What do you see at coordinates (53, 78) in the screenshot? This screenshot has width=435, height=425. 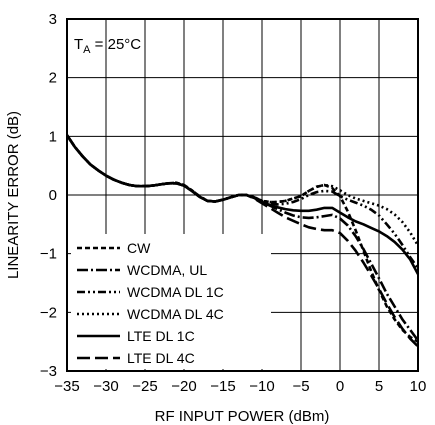 I see `y-tick-label: 2` at bounding box center [53, 78].